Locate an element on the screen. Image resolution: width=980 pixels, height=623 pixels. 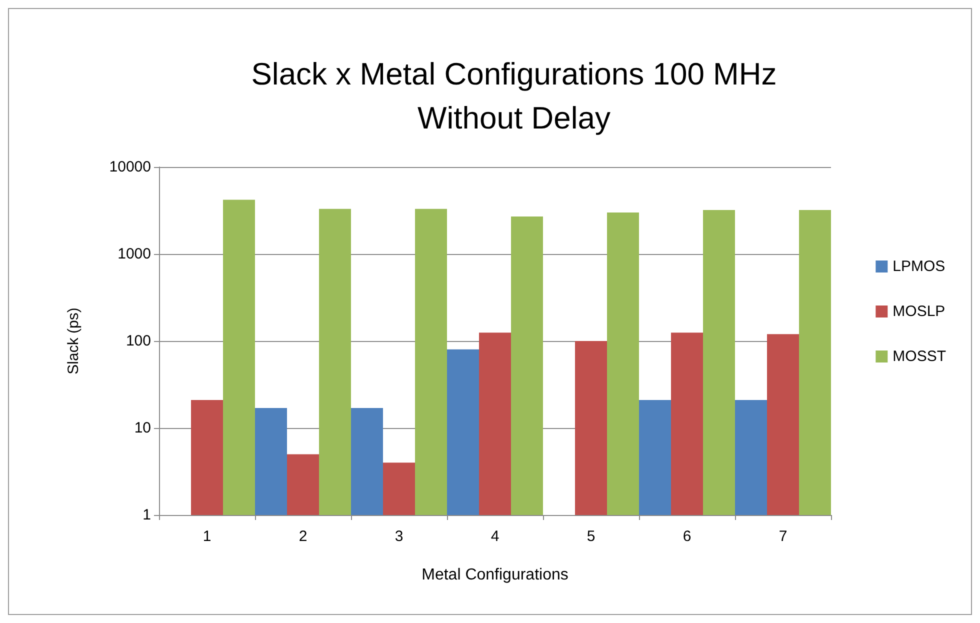
chart-title: Slack x Metal Configurations 100 MHz Without Delay is located at coordinates (514, 96).